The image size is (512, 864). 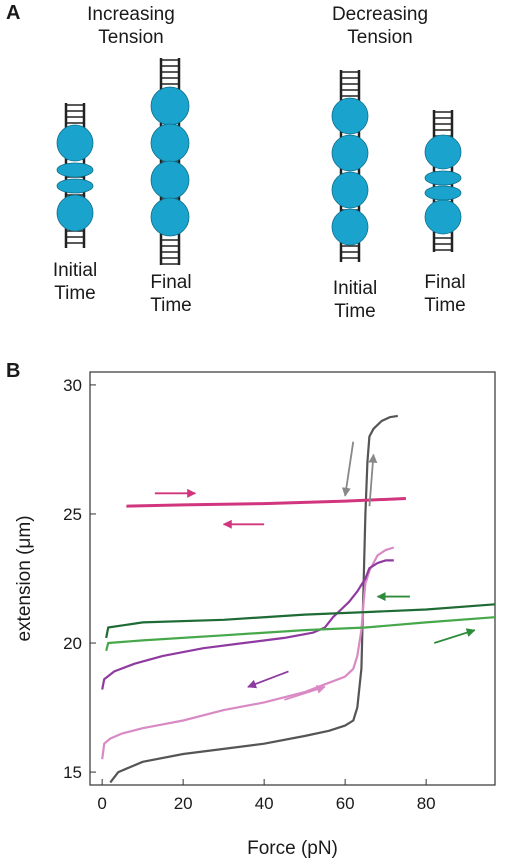 I want to click on decreasing-final-label: Final Time, so click(x=445, y=295).